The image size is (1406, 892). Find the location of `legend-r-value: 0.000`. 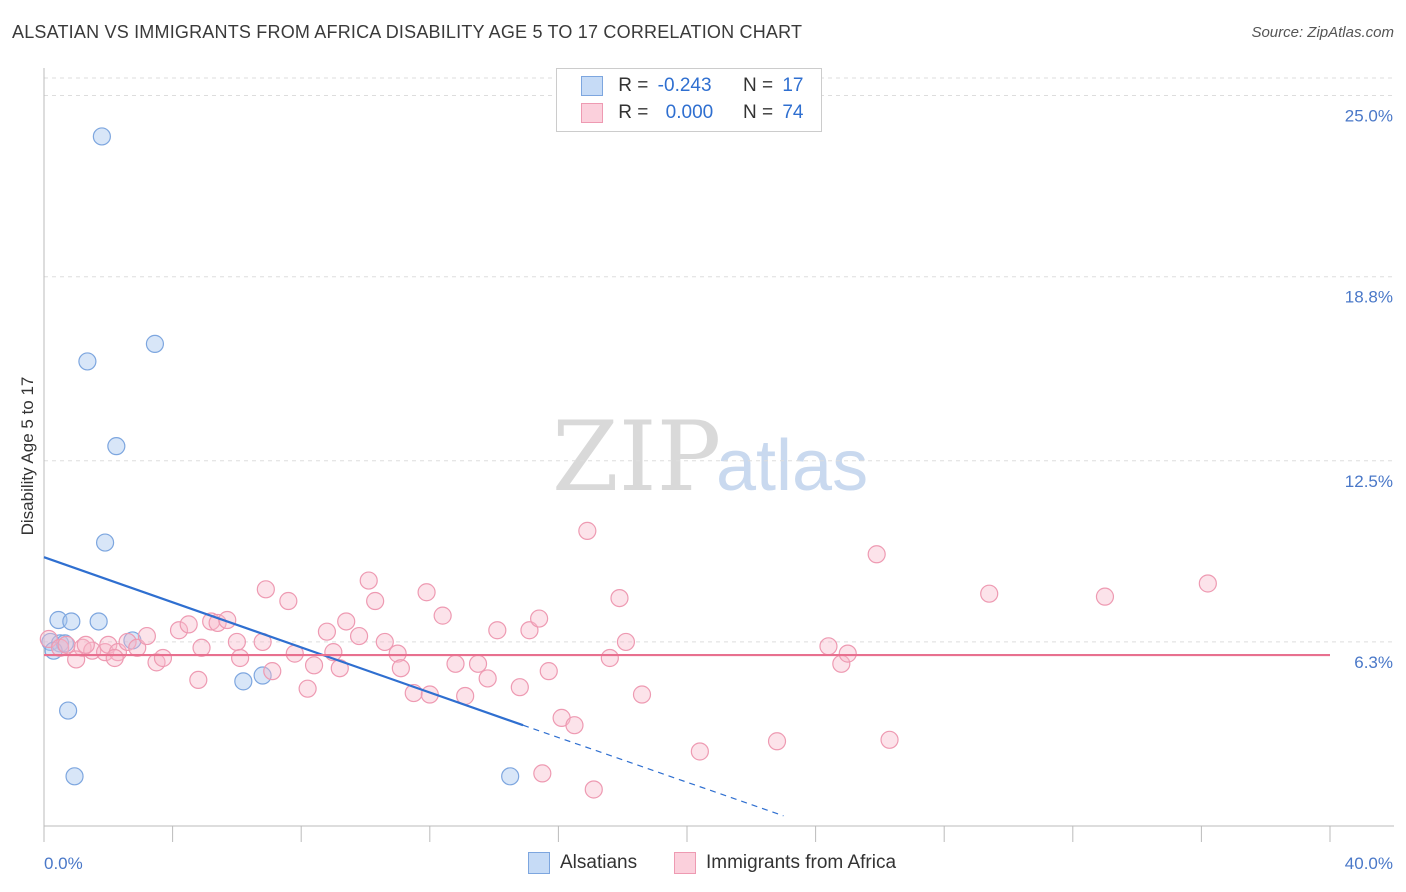

legend-r-value: 0.000 is located at coordinates (689, 112).